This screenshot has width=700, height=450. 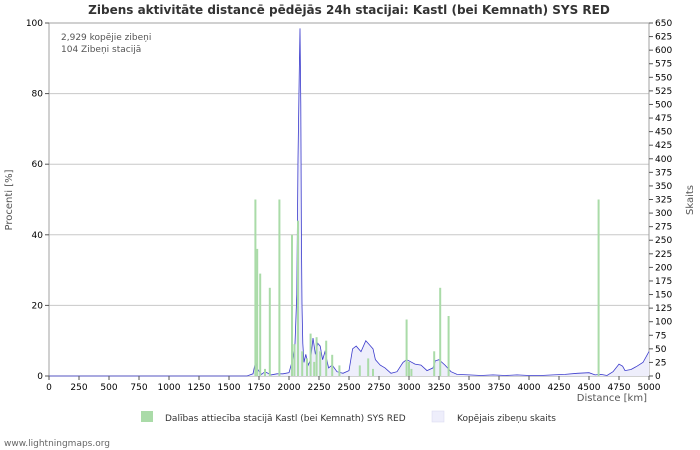 I want to click on y-right-tick-label: 100, so click(x=663, y=323).